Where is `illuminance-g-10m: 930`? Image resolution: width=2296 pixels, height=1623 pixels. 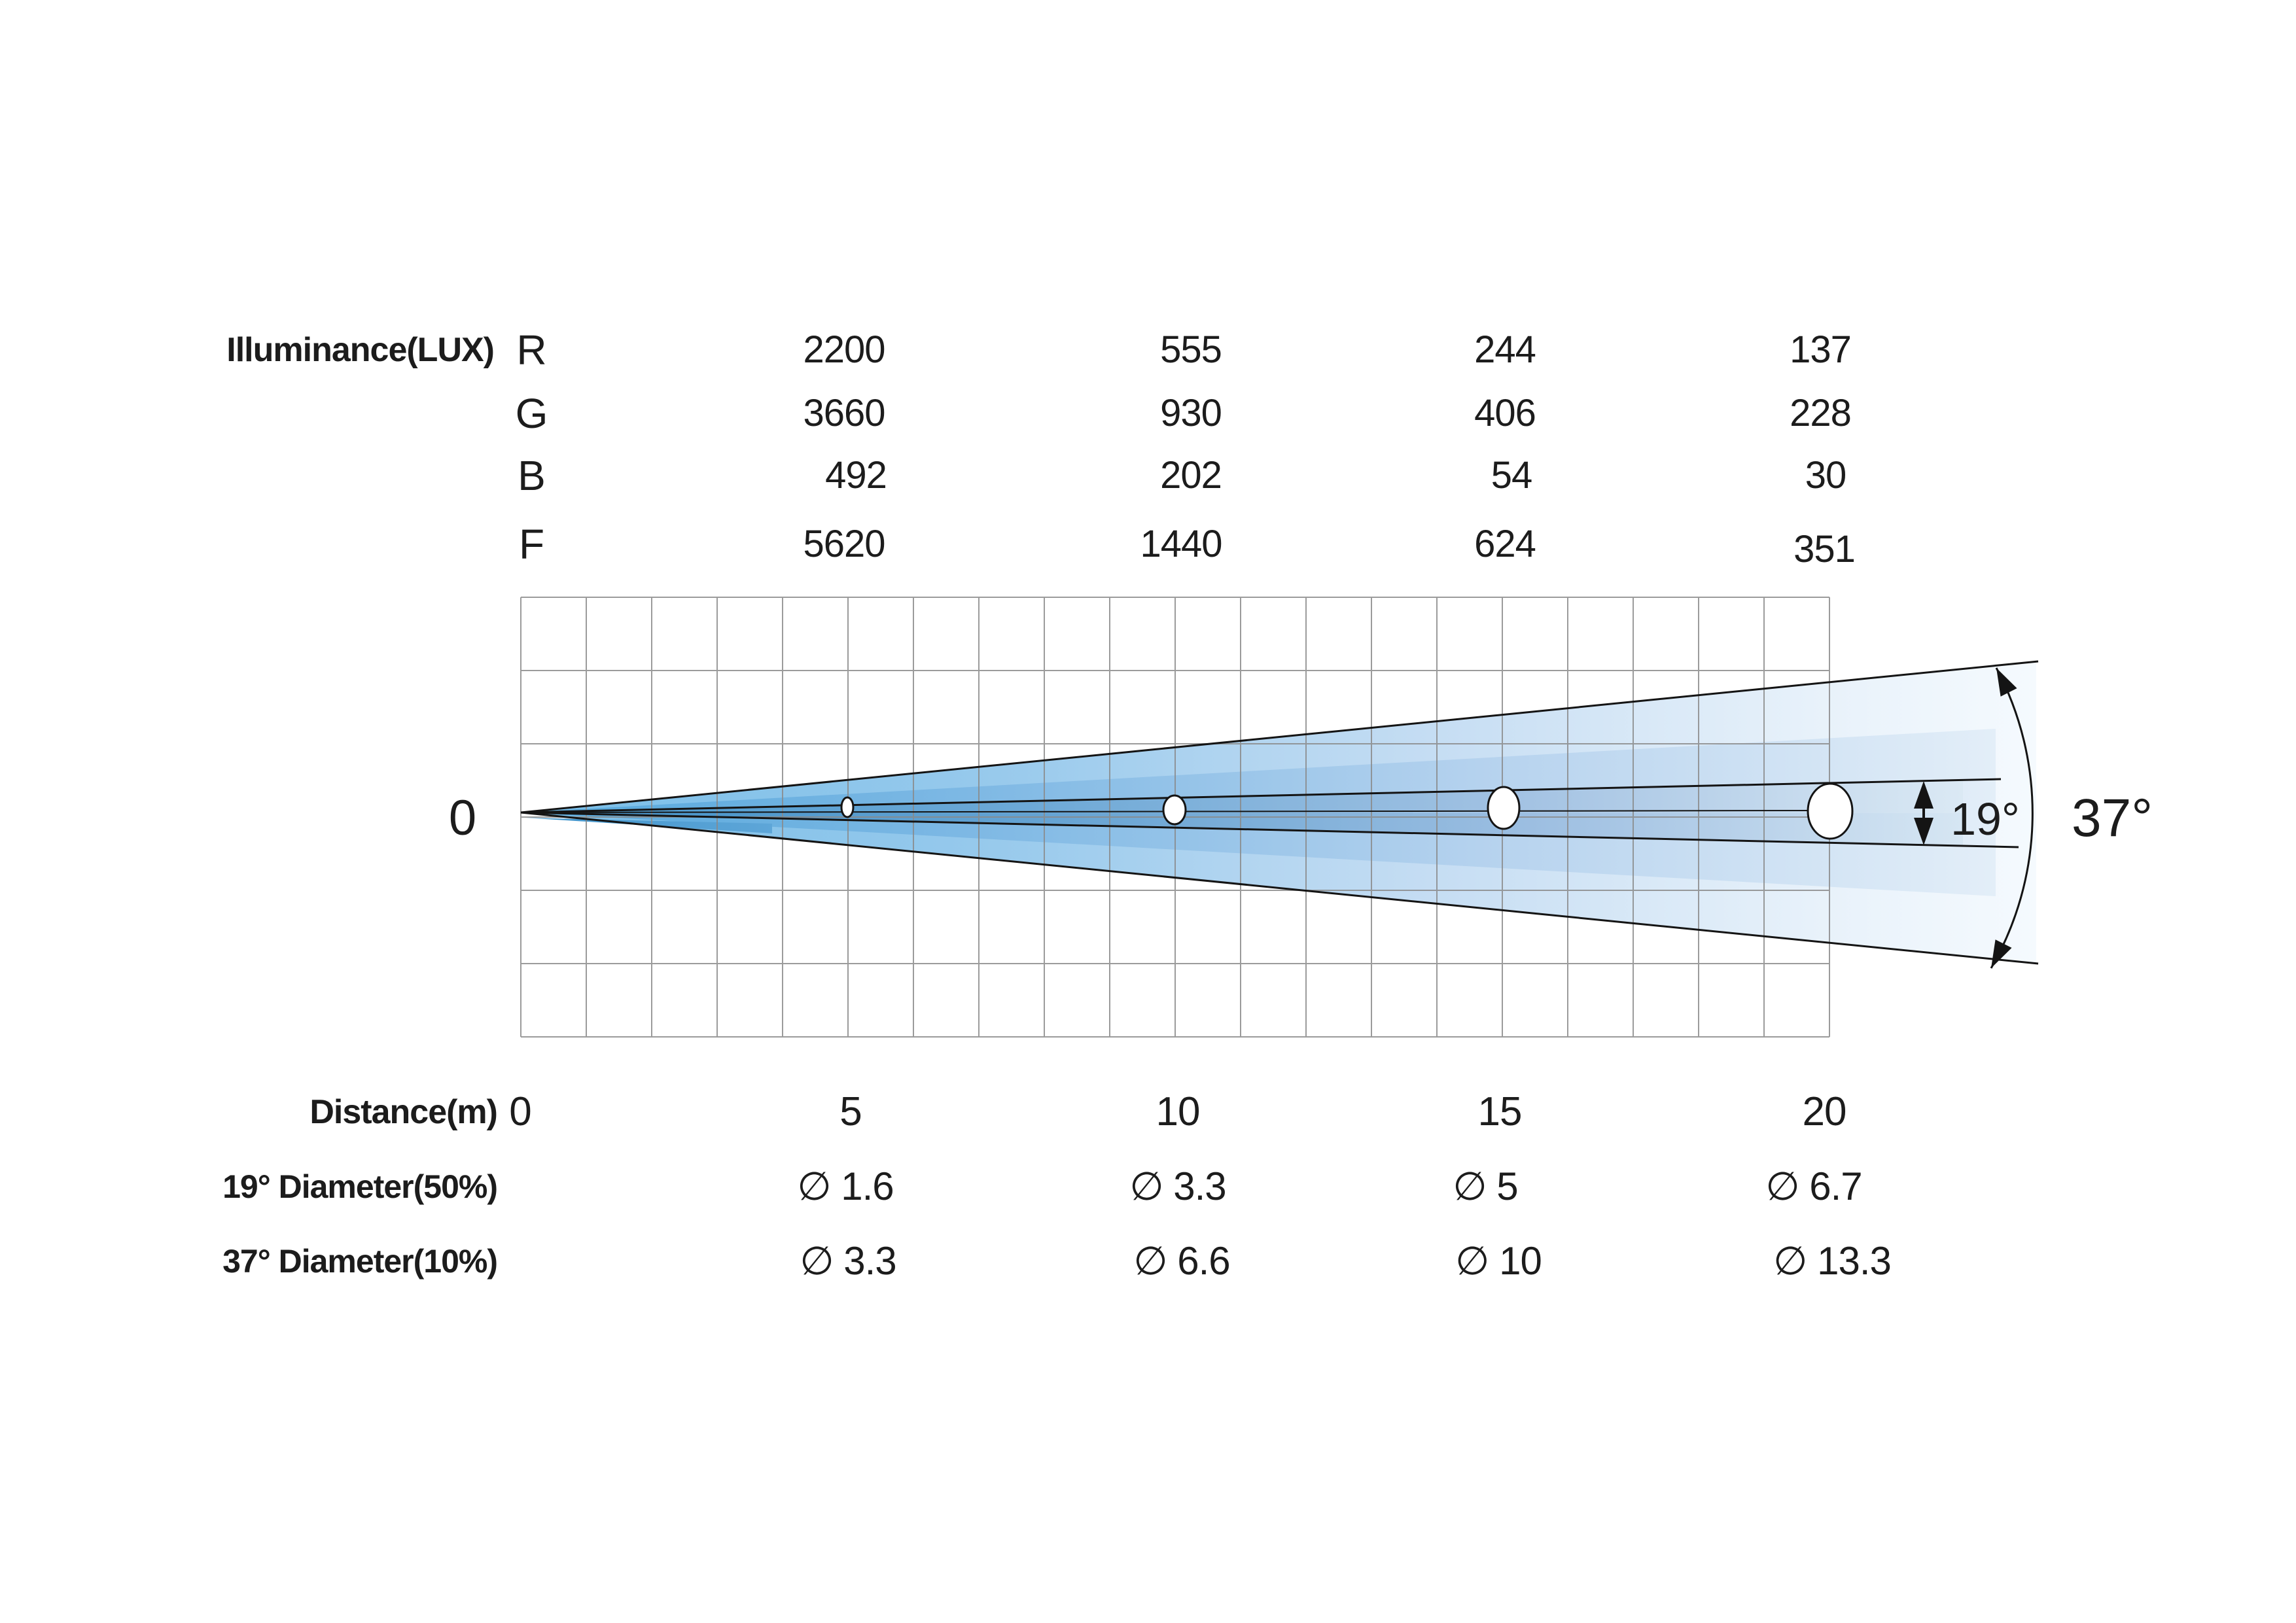
illuminance-g-10m: 930 is located at coordinates (1191, 413).